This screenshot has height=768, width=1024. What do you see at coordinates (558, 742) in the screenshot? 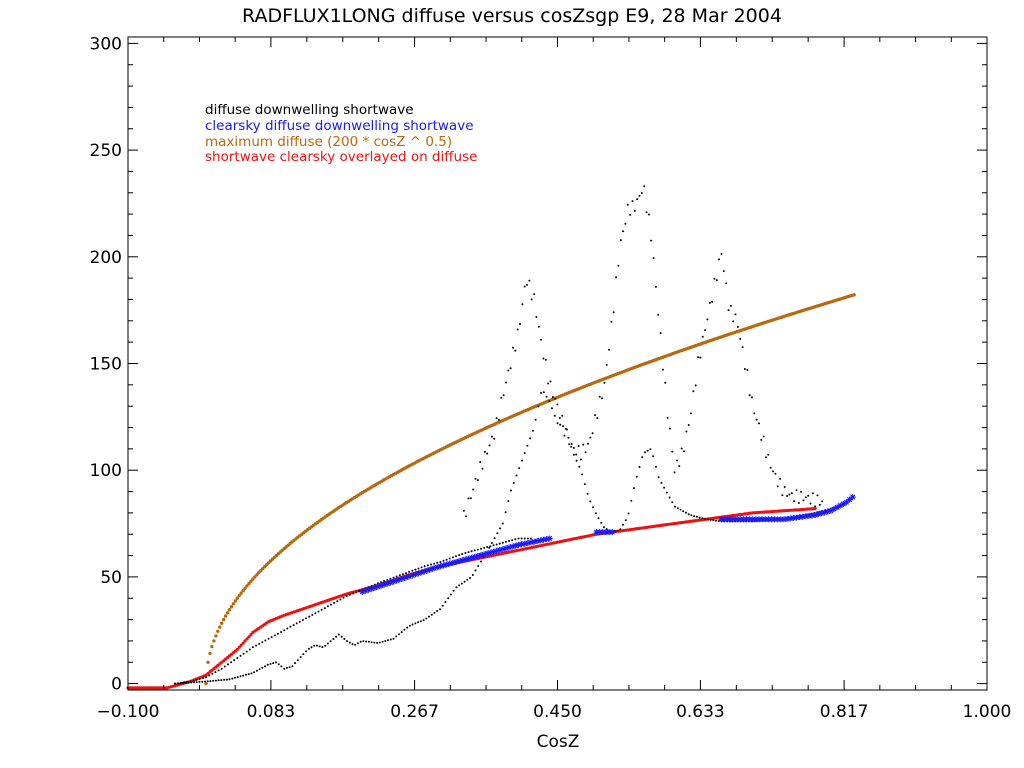
I see `x-axis-label: CosZ` at bounding box center [558, 742].